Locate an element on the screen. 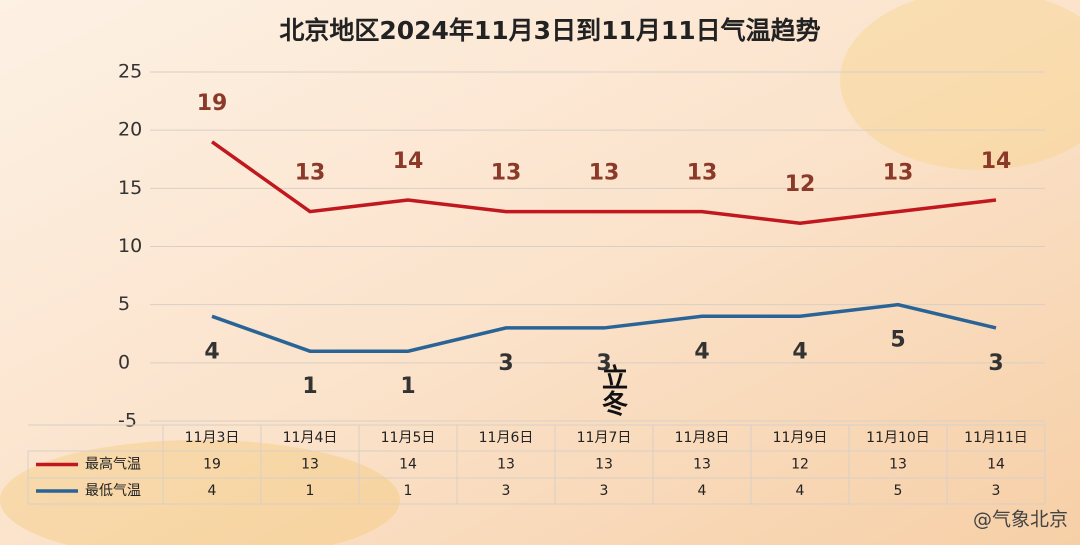  x-tick-label: 11月3日 is located at coordinates (212, 438).